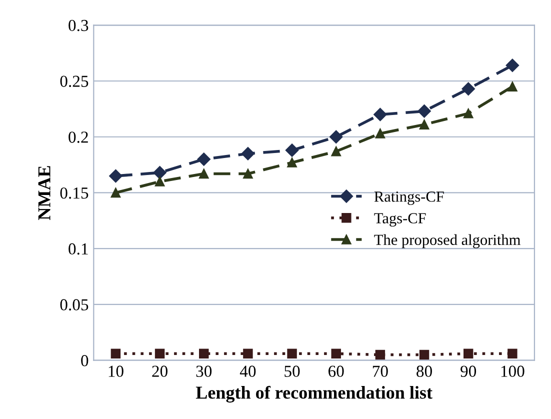 The width and height of the screenshot is (551, 419). I want to click on x-tick-label: 80, so click(424, 371).